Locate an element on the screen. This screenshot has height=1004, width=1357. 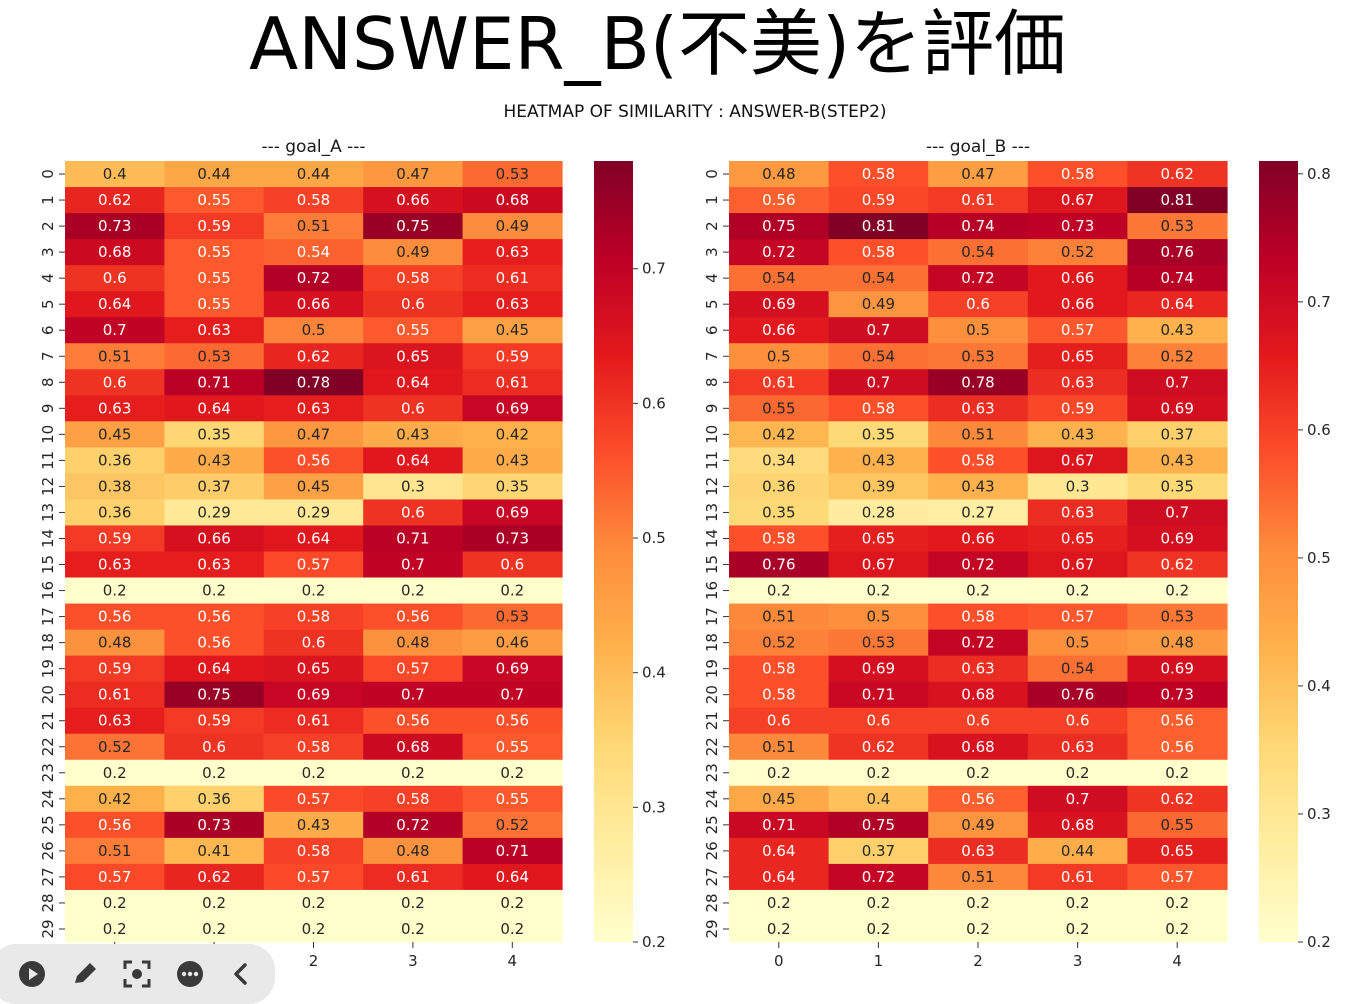
cell-value-label: 0.55 is located at coordinates (213, 200).